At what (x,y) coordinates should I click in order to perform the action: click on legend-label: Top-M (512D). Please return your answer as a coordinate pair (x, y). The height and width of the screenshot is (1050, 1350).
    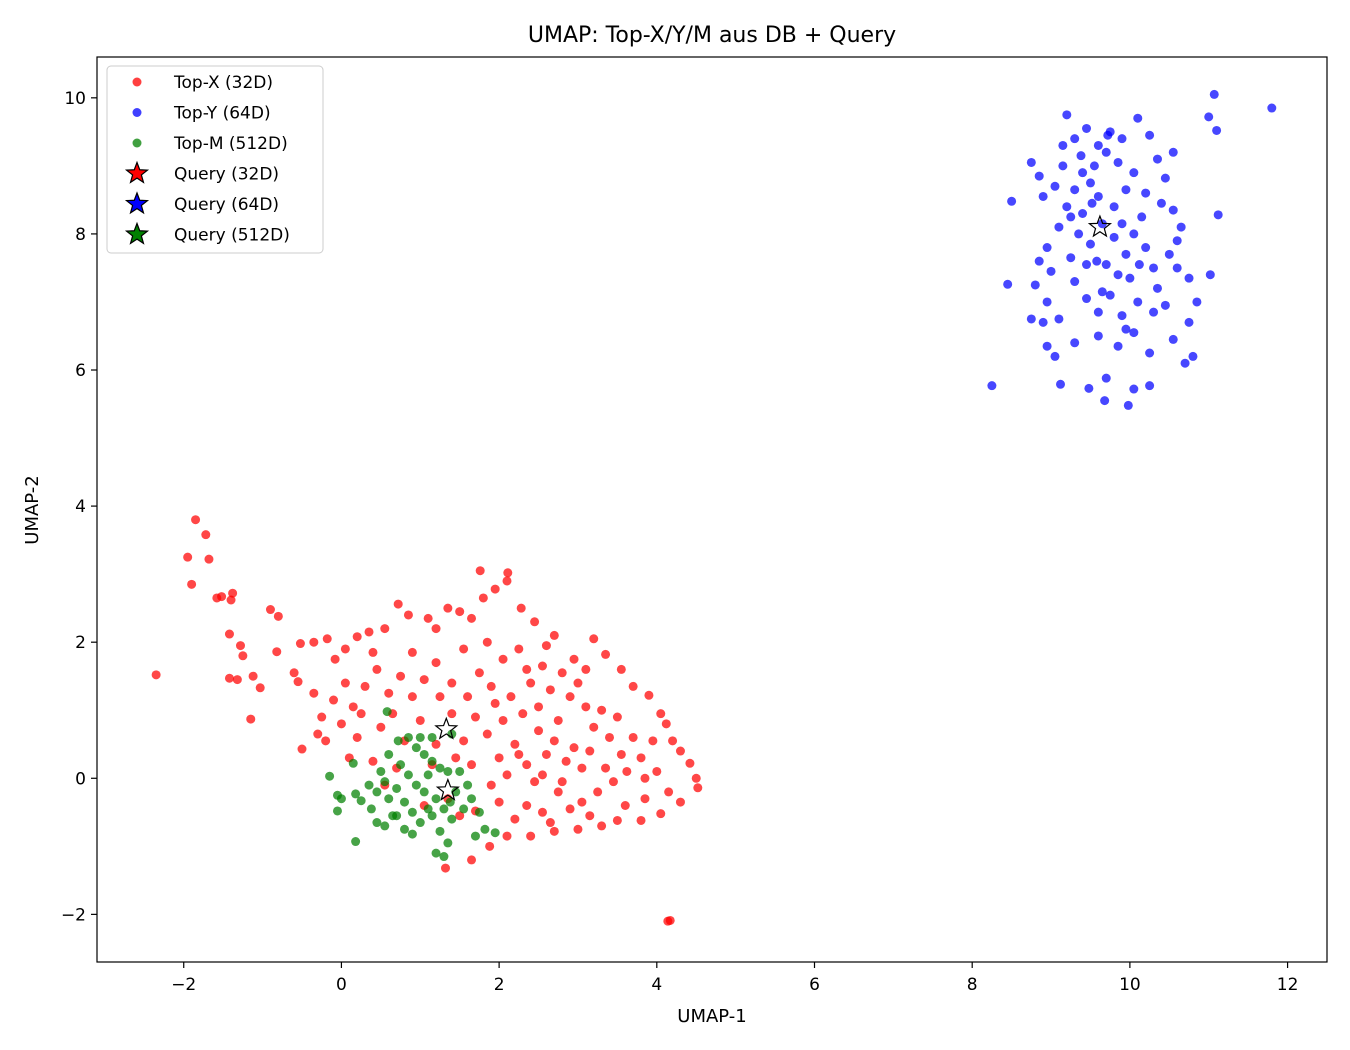
    Looking at the image, I should click on (230, 144).